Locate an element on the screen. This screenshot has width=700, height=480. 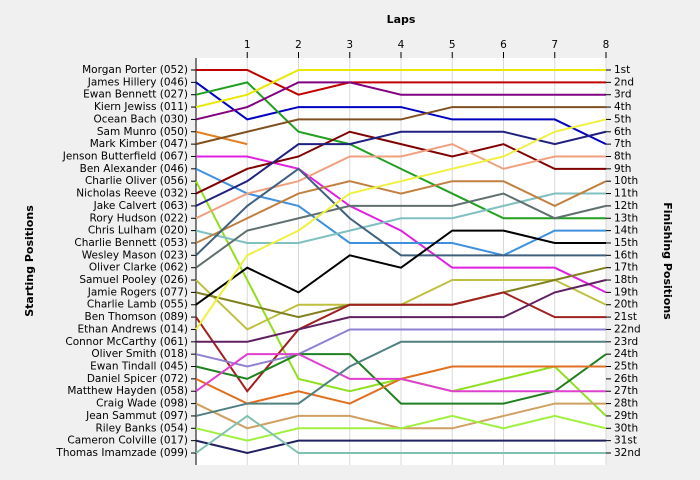
y2-tick-label: 2nd is located at coordinates (624, 82).